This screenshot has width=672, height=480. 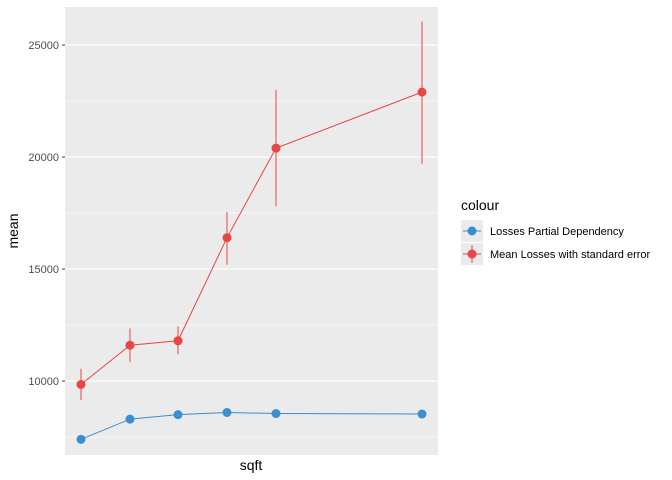 What do you see at coordinates (480, 205) in the screenshot?
I see `legend-title: colour` at bounding box center [480, 205].